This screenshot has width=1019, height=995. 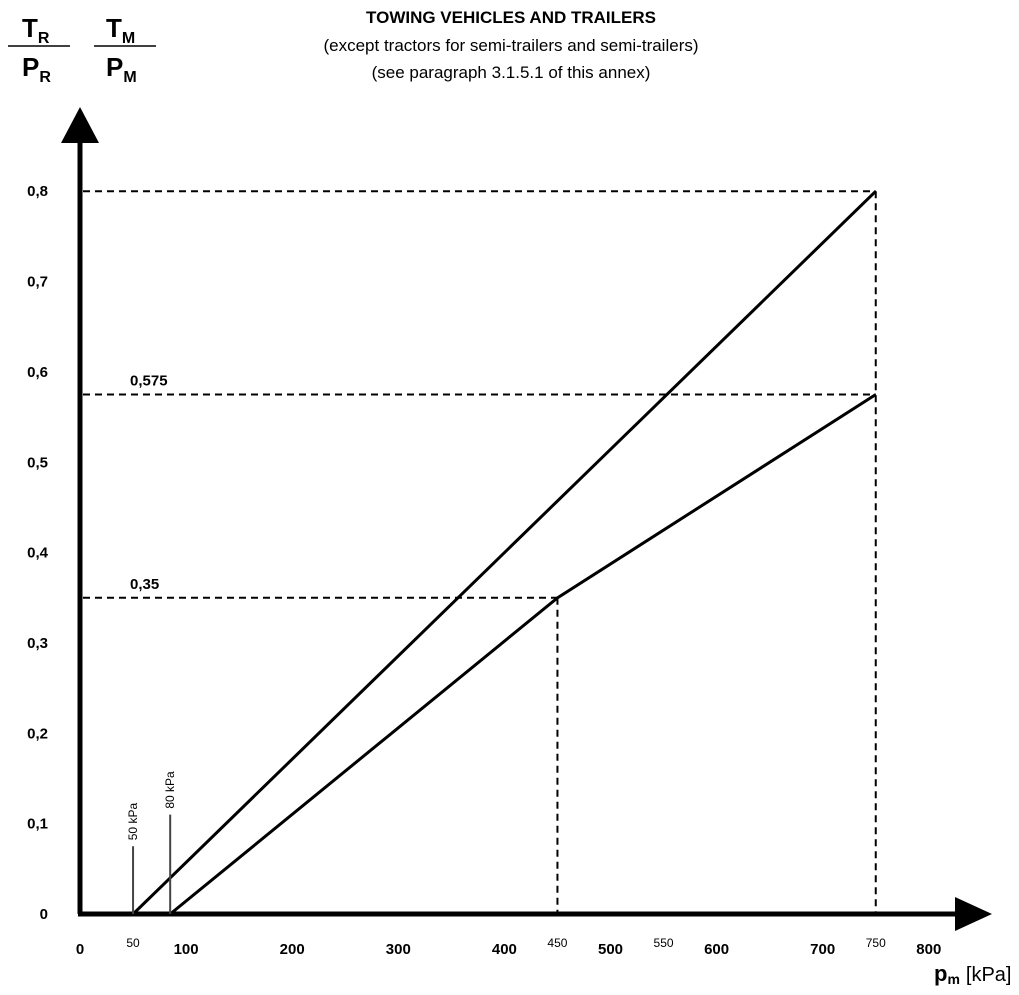 What do you see at coordinates (973, 914) in the screenshot?
I see `x-axis-arrow` at bounding box center [973, 914].